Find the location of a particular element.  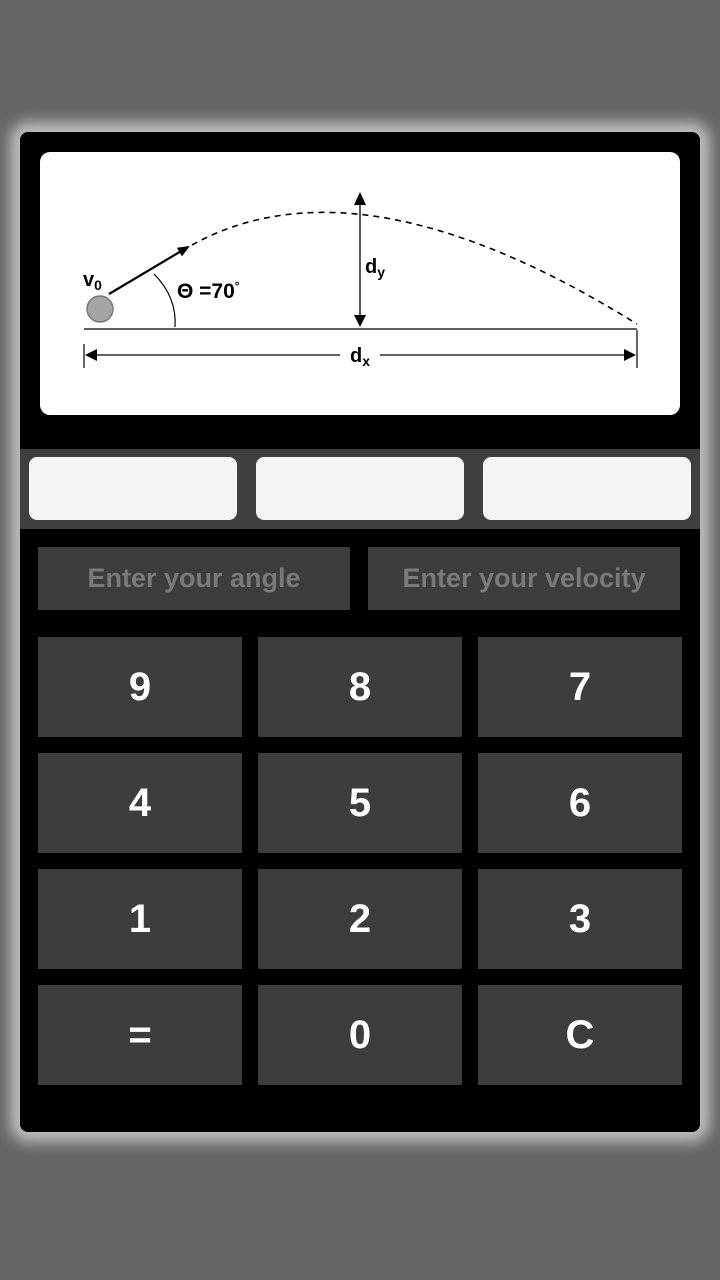

v0-label: v0 is located at coordinates (92, 281).